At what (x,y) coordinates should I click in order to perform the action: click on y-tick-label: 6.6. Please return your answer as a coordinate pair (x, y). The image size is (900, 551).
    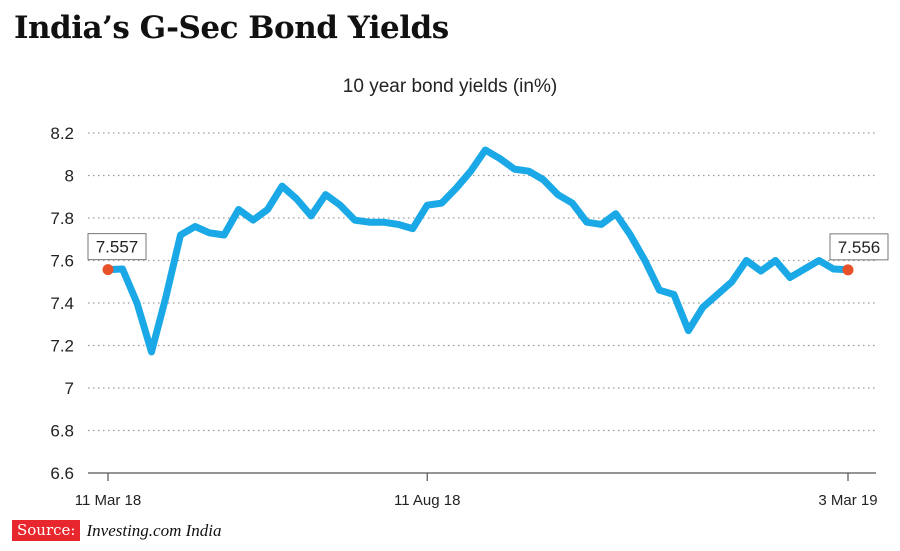
    Looking at the image, I should click on (62, 473).